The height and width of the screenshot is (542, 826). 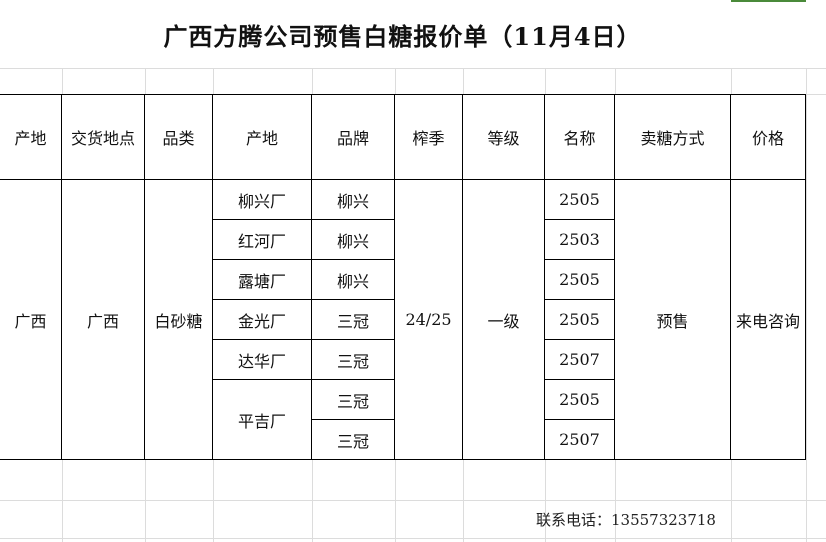 I want to click on header-brand: 品牌, so click(x=353, y=137).